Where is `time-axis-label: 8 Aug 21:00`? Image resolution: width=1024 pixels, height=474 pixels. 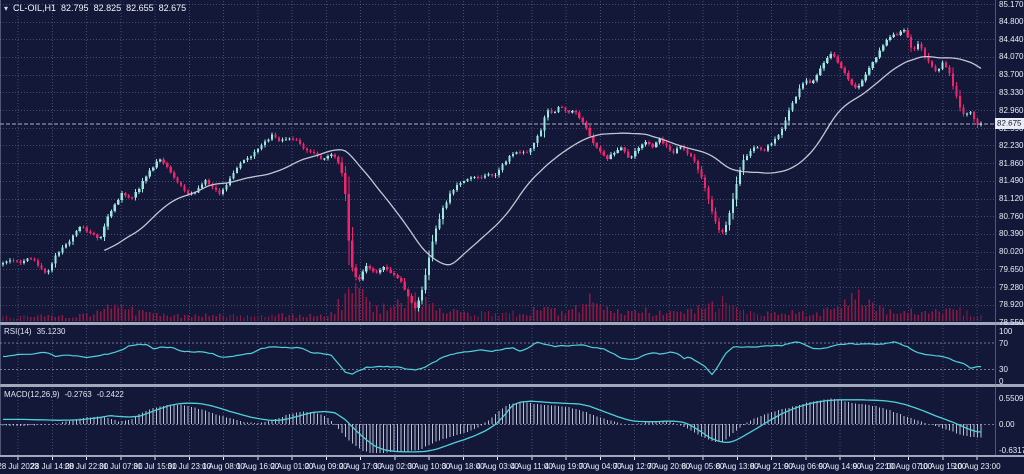
time-axis-label: 8 Aug 21:00 is located at coordinates (771, 466).